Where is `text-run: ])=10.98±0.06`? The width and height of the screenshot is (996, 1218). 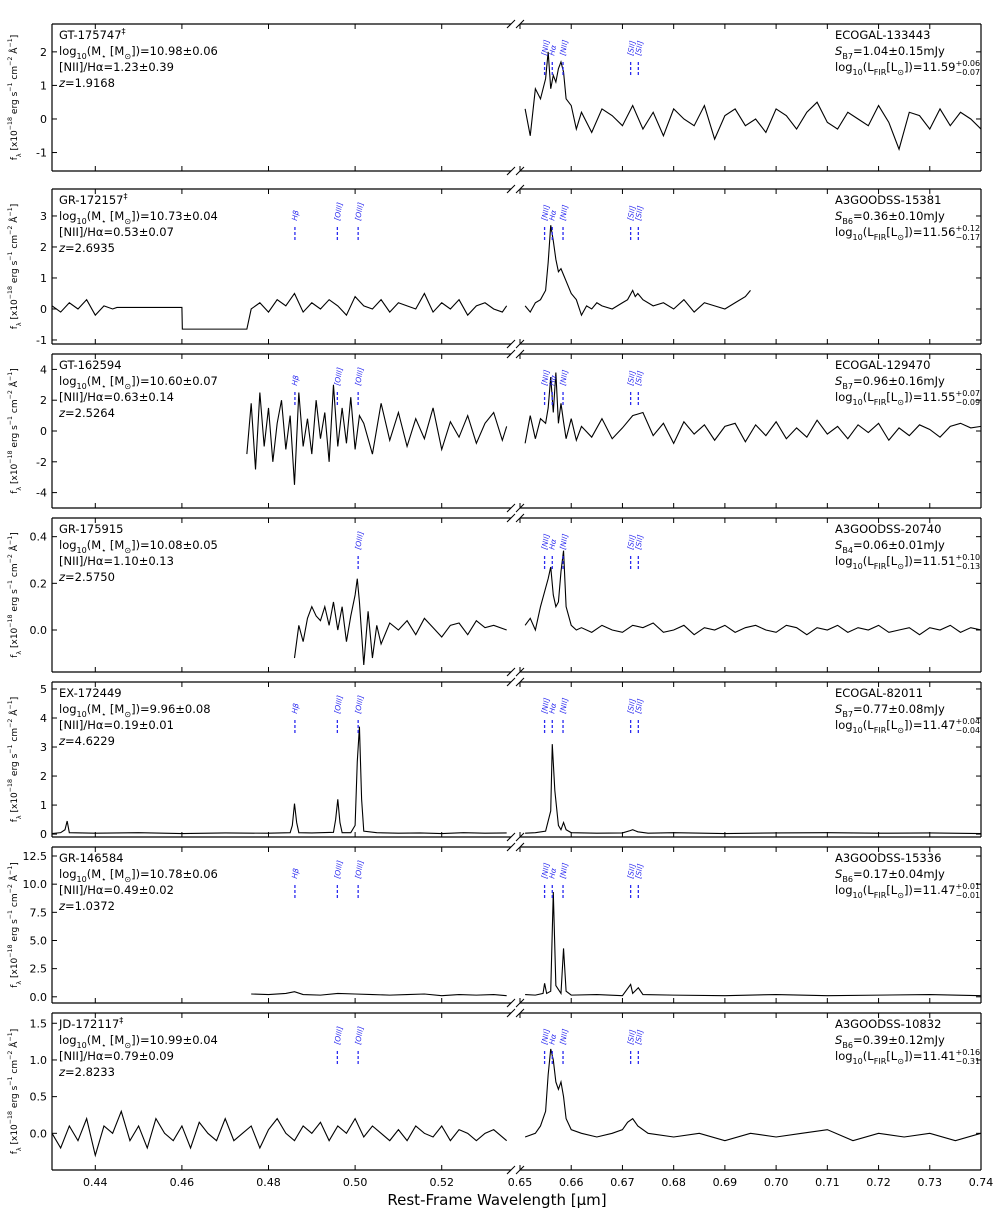 text-run: ])=10.98±0.06 is located at coordinates (174, 51).